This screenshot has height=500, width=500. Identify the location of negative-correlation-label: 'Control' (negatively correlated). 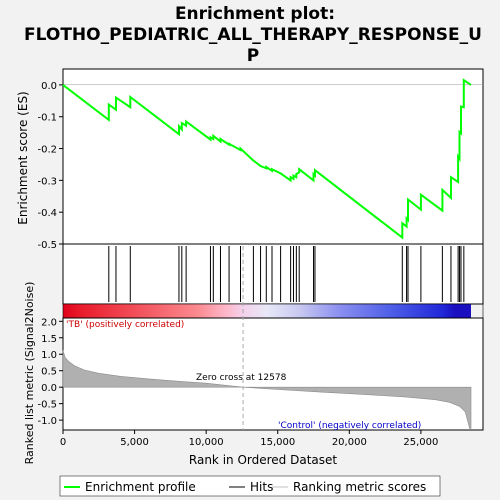
(349, 426).